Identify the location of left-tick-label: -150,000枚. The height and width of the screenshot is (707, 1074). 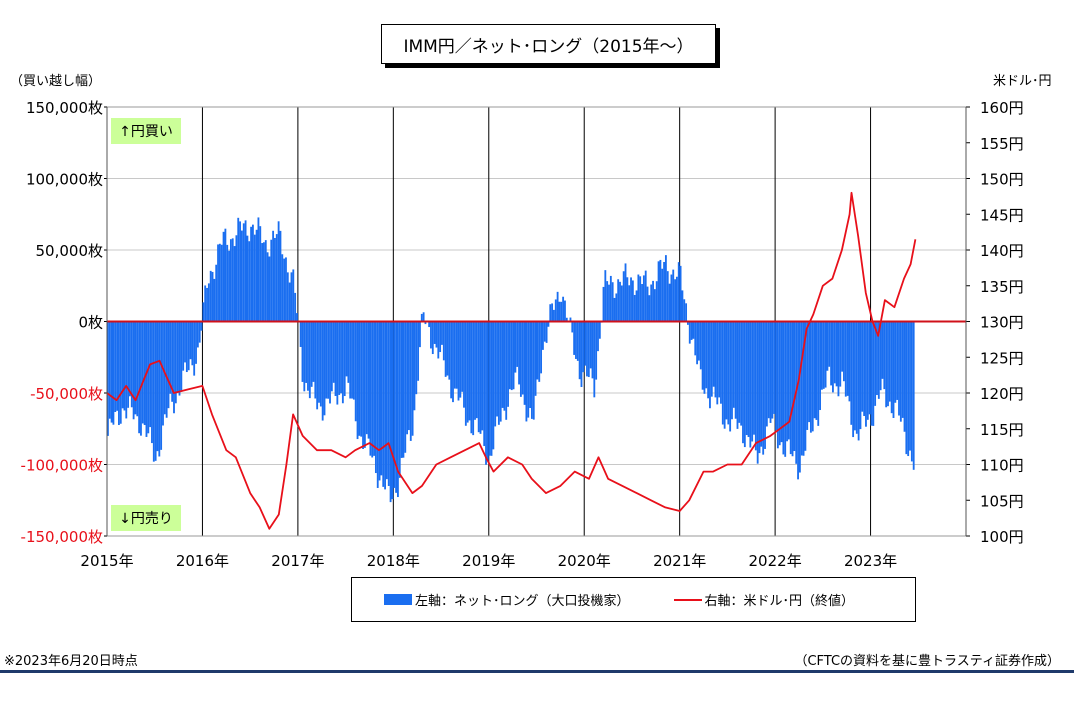
(62, 537).